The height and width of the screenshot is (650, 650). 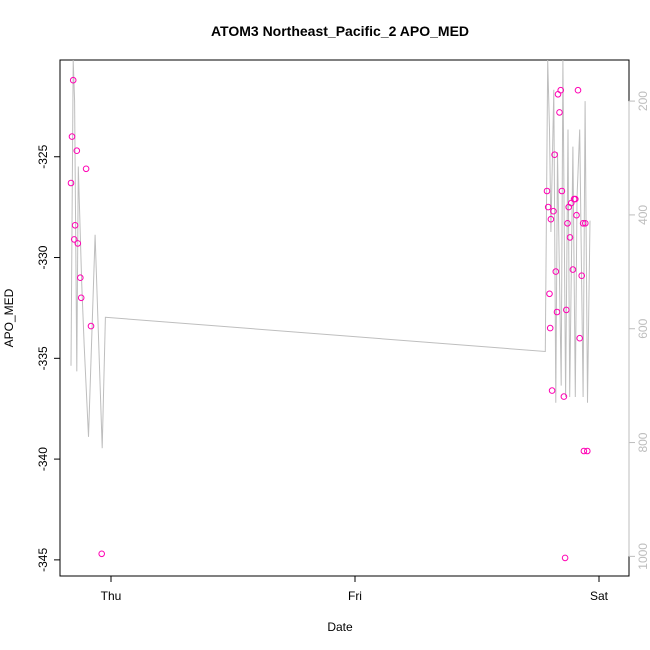 What do you see at coordinates (340, 31) in the screenshot?
I see `chart-title: ATOM3 Northeast_Pacific_2 APO_MED` at bounding box center [340, 31].